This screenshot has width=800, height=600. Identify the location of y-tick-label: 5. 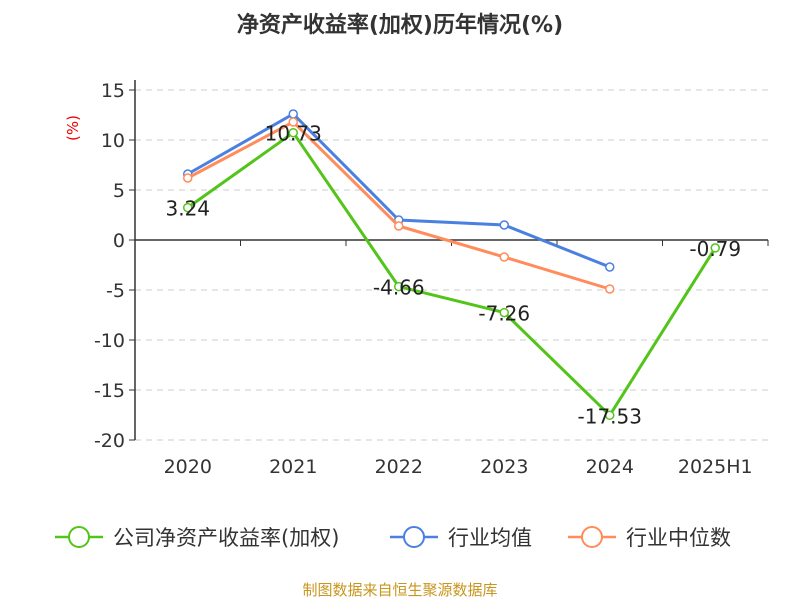
(119, 191).